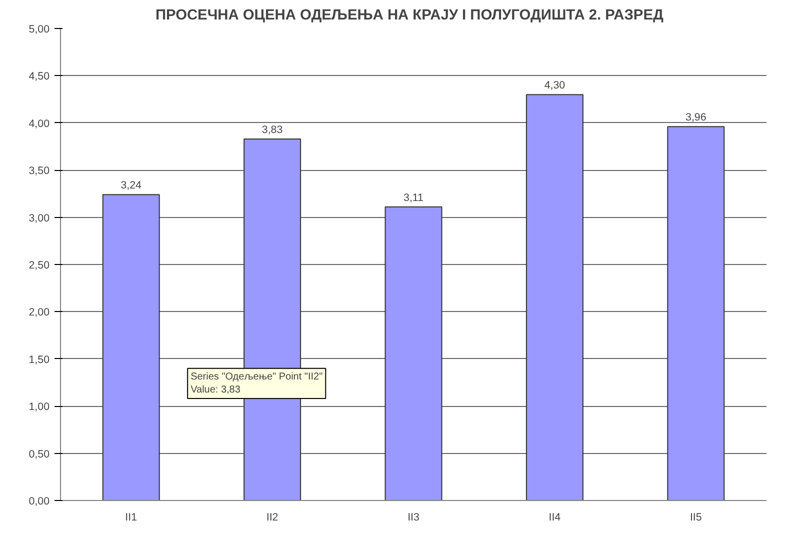 Image resolution: width=806 pixels, height=540 pixels. I want to click on y-tick-label: 1,00, so click(39, 407).